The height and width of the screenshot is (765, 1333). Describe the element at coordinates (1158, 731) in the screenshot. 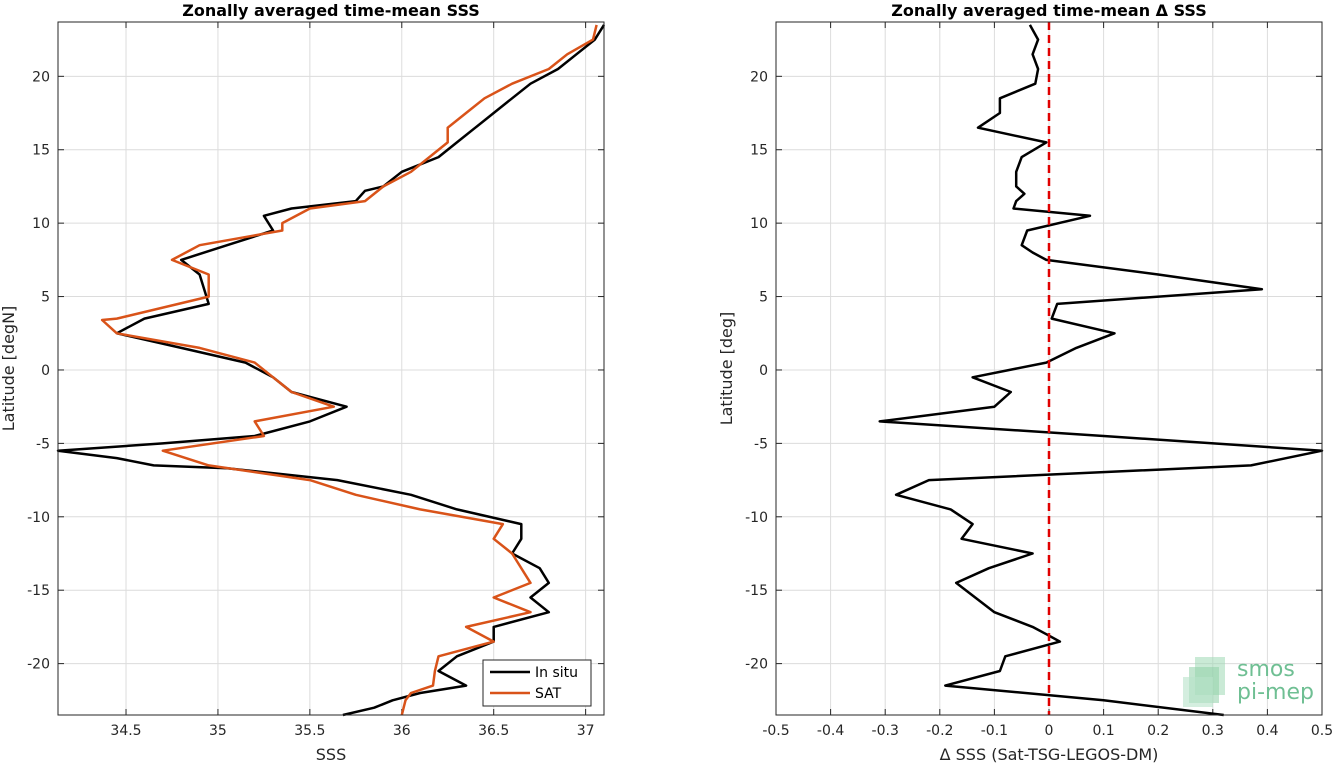

I see `x-tick-label: 0.2` at that location.